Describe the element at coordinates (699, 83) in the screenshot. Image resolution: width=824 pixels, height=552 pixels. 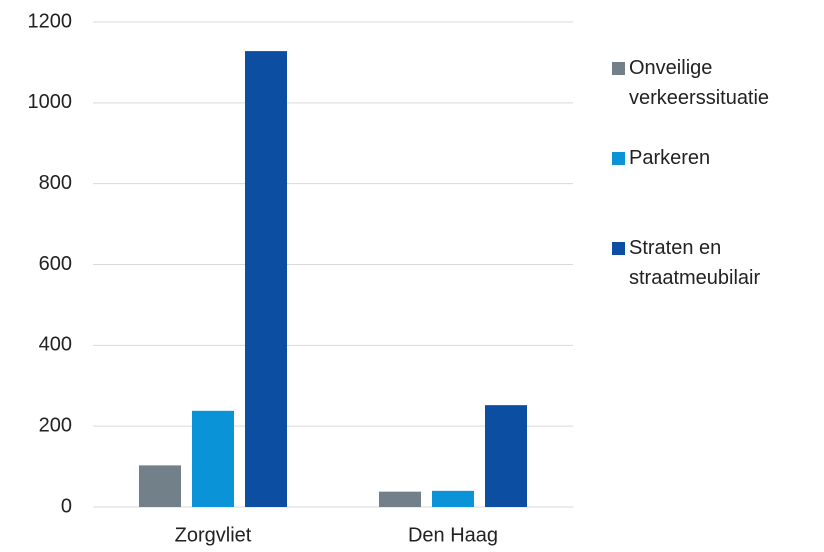
I see `legend-label: Onveilige verkeerssituatie` at that location.